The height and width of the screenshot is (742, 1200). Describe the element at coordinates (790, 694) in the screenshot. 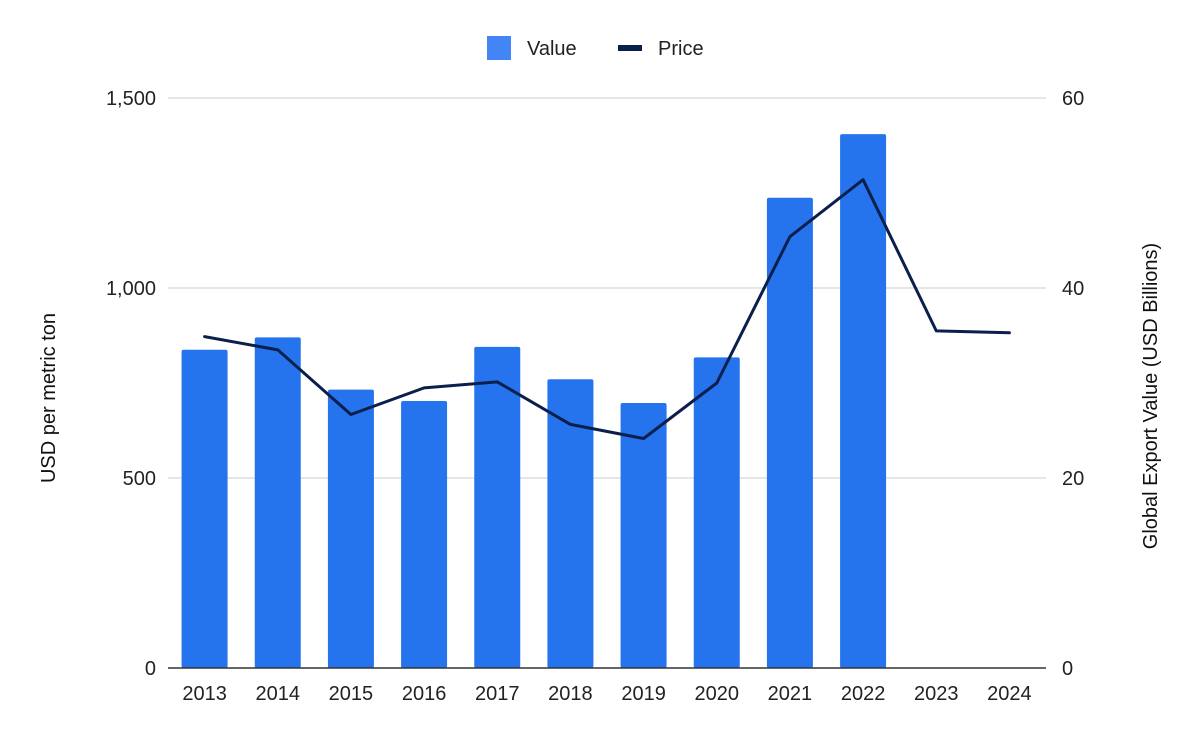

I see `x-tick-label: 2021` at that location.